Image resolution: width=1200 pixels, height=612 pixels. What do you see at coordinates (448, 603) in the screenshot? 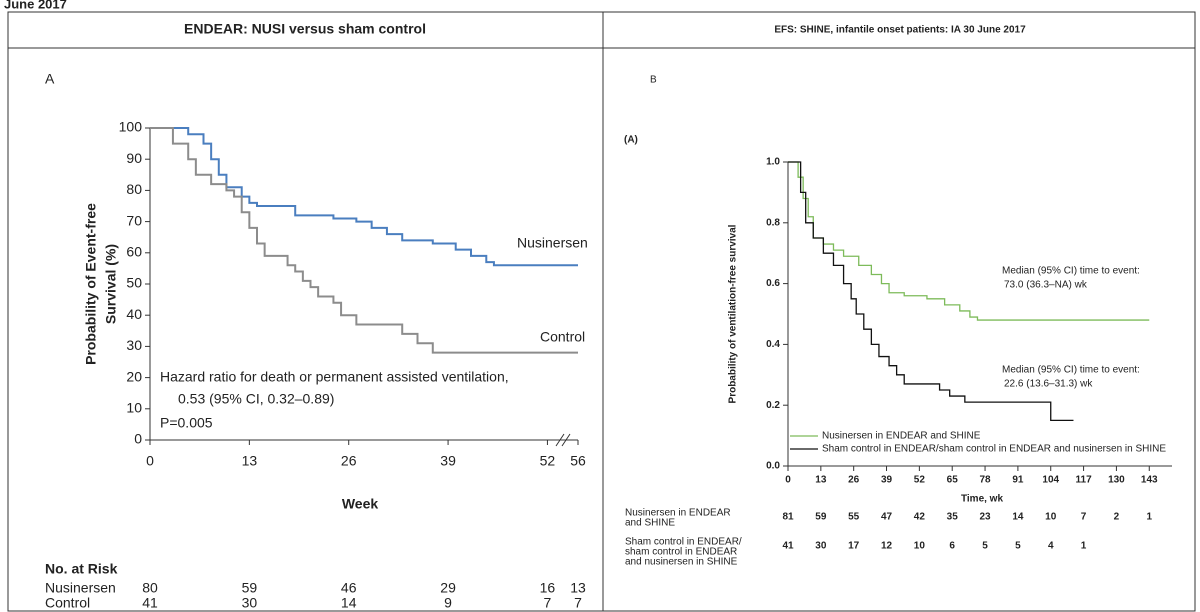
I see `at-risk-count: 9` at bounding box center [448, 603].